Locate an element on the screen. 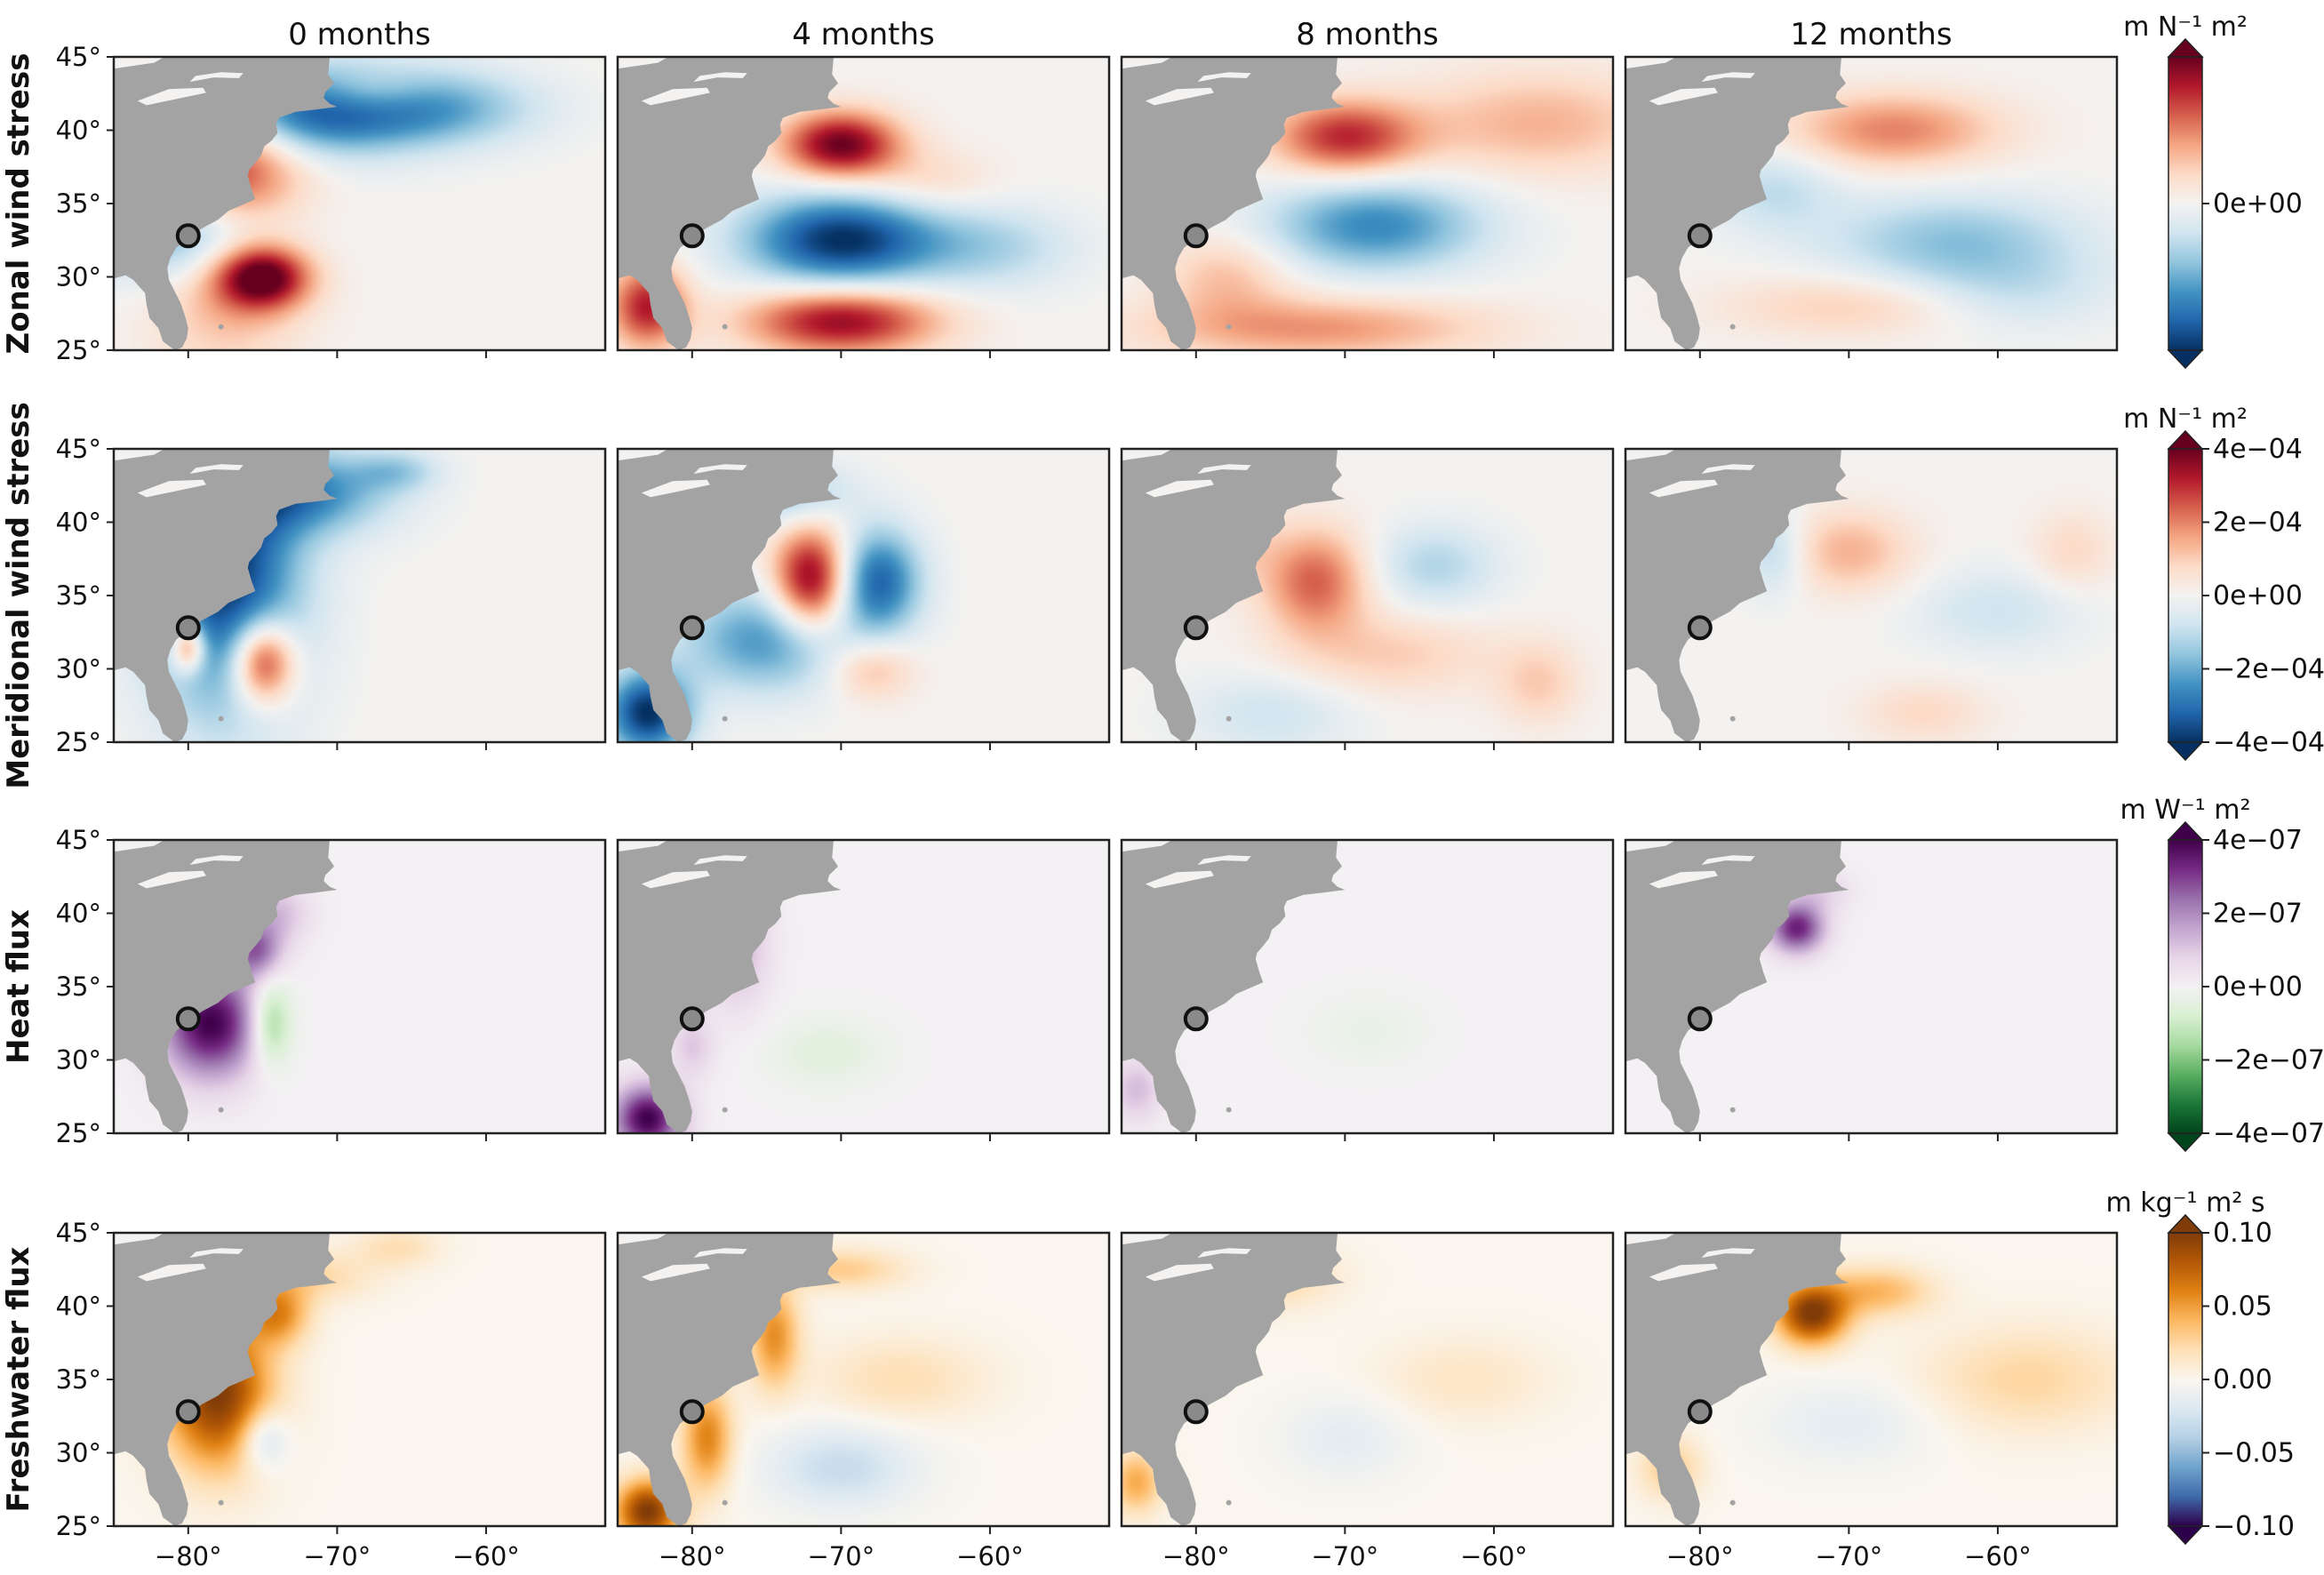  row-label: Zonal wind stress is located at coordinates (18, 204).